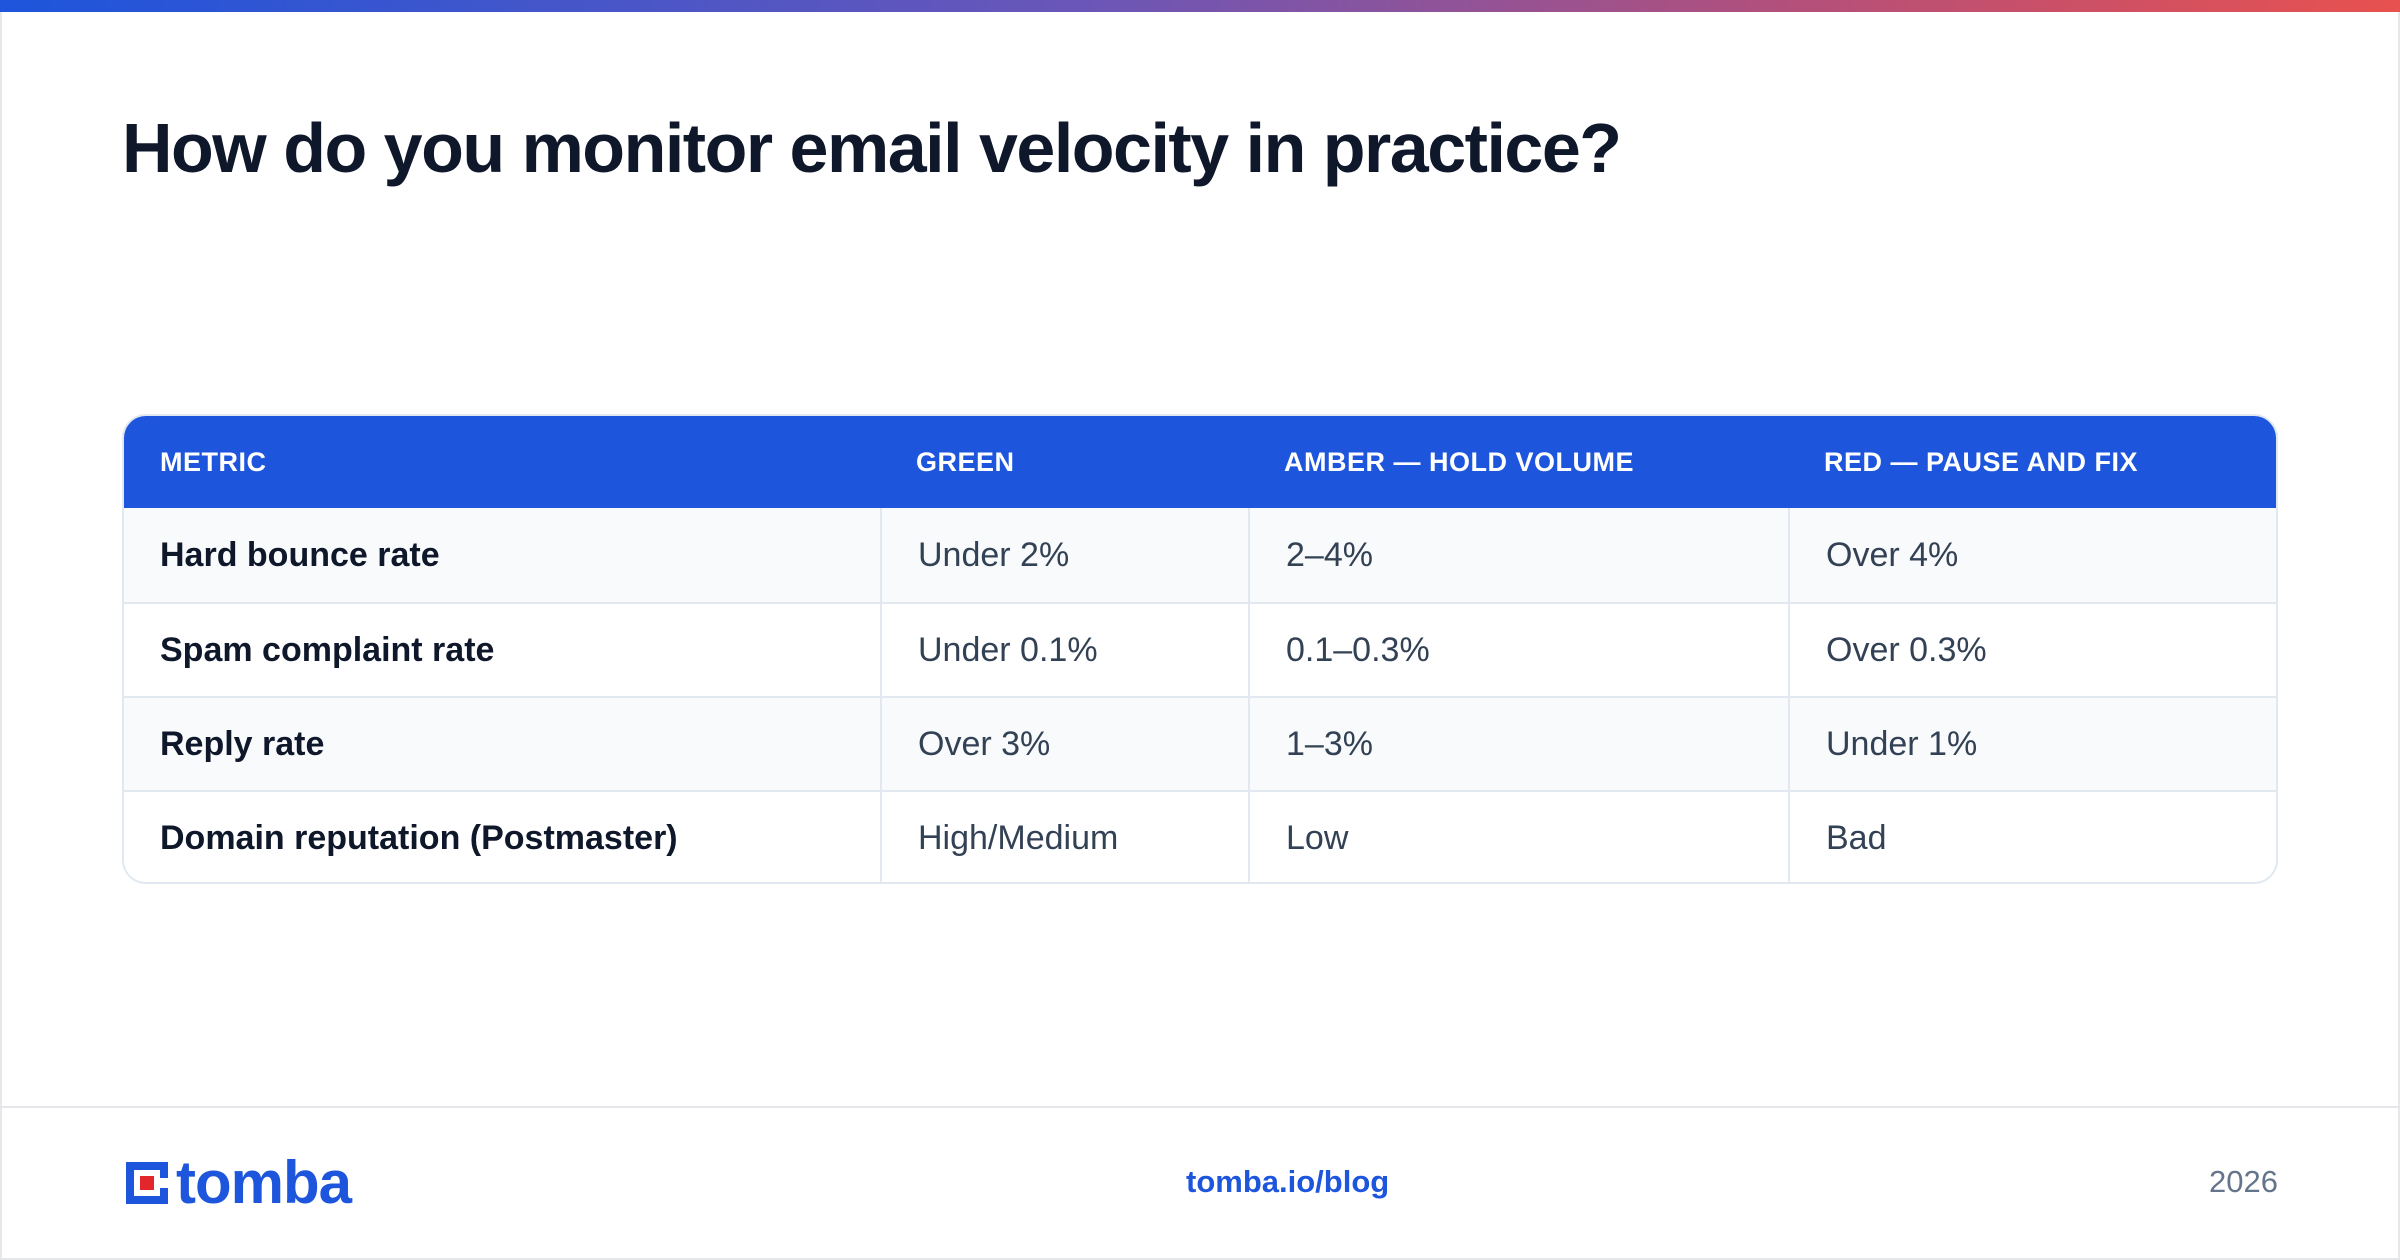 The width and height of the screenshot is (2400, 1260). What do you see at coordinates (1064, 555) in the screenshot?
I see `cell-green: Under 2%` at bounding box center [1064, 555].